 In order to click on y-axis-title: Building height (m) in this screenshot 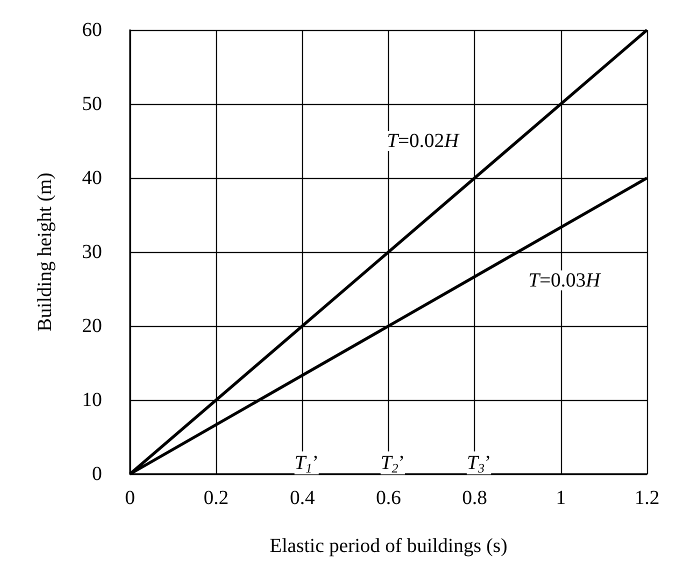, I will do `click(45, 252)`.